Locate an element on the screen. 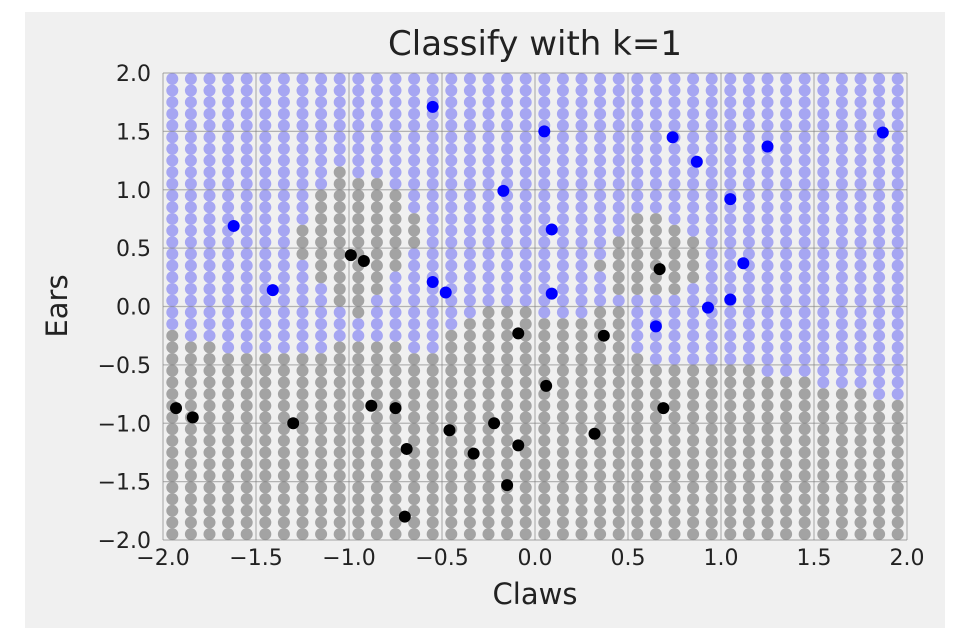 This screenshot has width=970, height=642. x-axis-ticks: −2.0 −1.5 −1.0 −0.5 0.0 0.5 1.0 1.5 2.0 is located at coordinates (530, 558).